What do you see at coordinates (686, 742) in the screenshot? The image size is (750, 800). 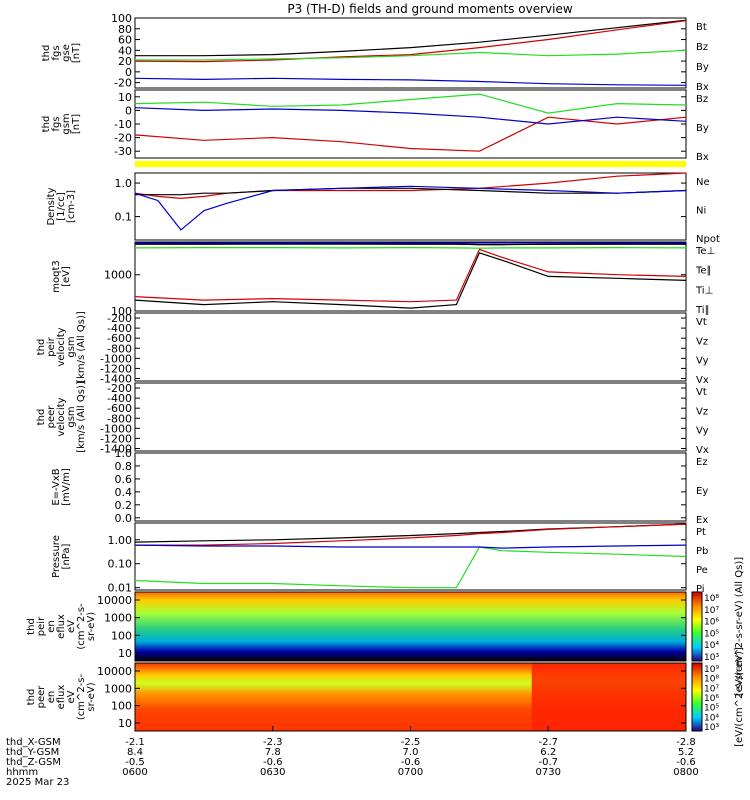 I see `xaxis-value: -2.8` at bounding box center [686, 742].